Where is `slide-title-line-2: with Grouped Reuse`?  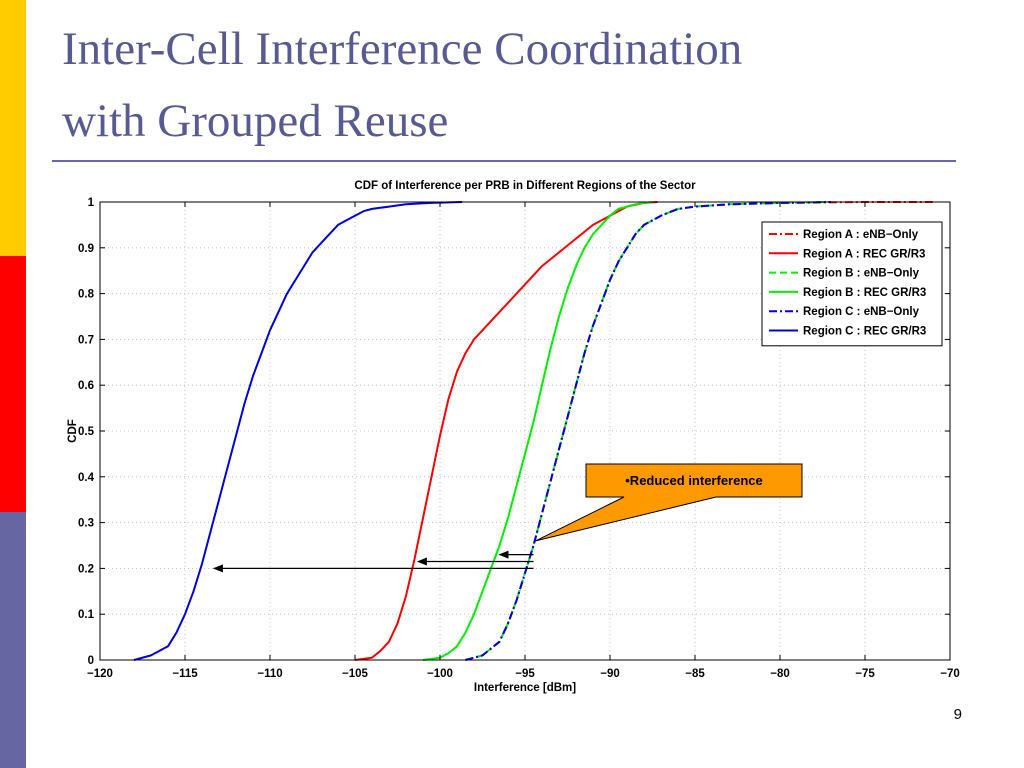
slide-title-line-2: with Grouped Reuse is located at coordinates (255, 121).